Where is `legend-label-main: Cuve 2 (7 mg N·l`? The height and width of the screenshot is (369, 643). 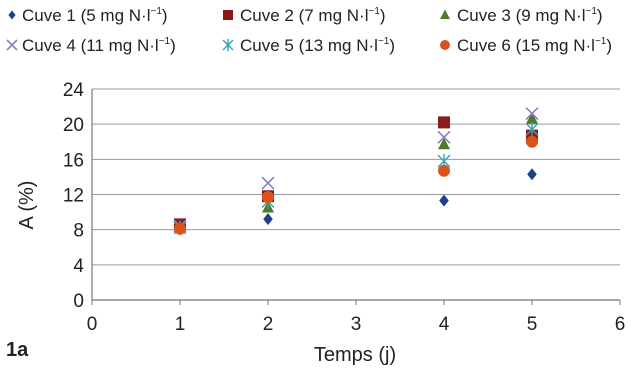
legend-label-main: Cuve 2 (7 mg N·l is located at coordinates (304, 15).